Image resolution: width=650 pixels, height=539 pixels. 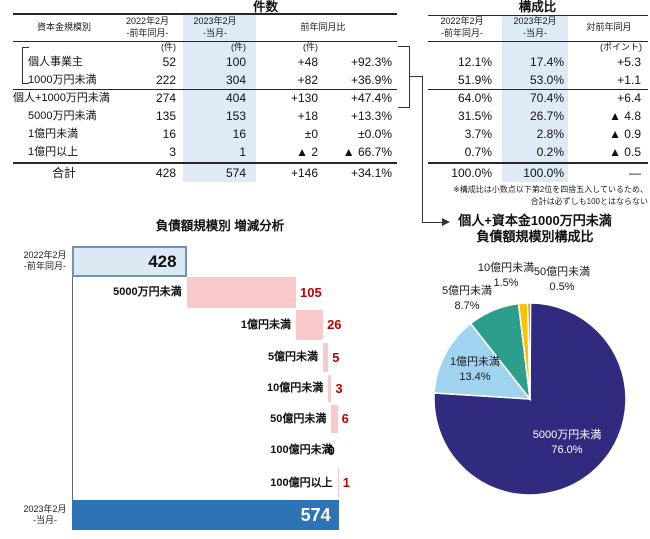 What do you see at coordinates (53, 134) in the screenshot?
I see `row-label: 1億円未満` at bounding box center [53, 134].